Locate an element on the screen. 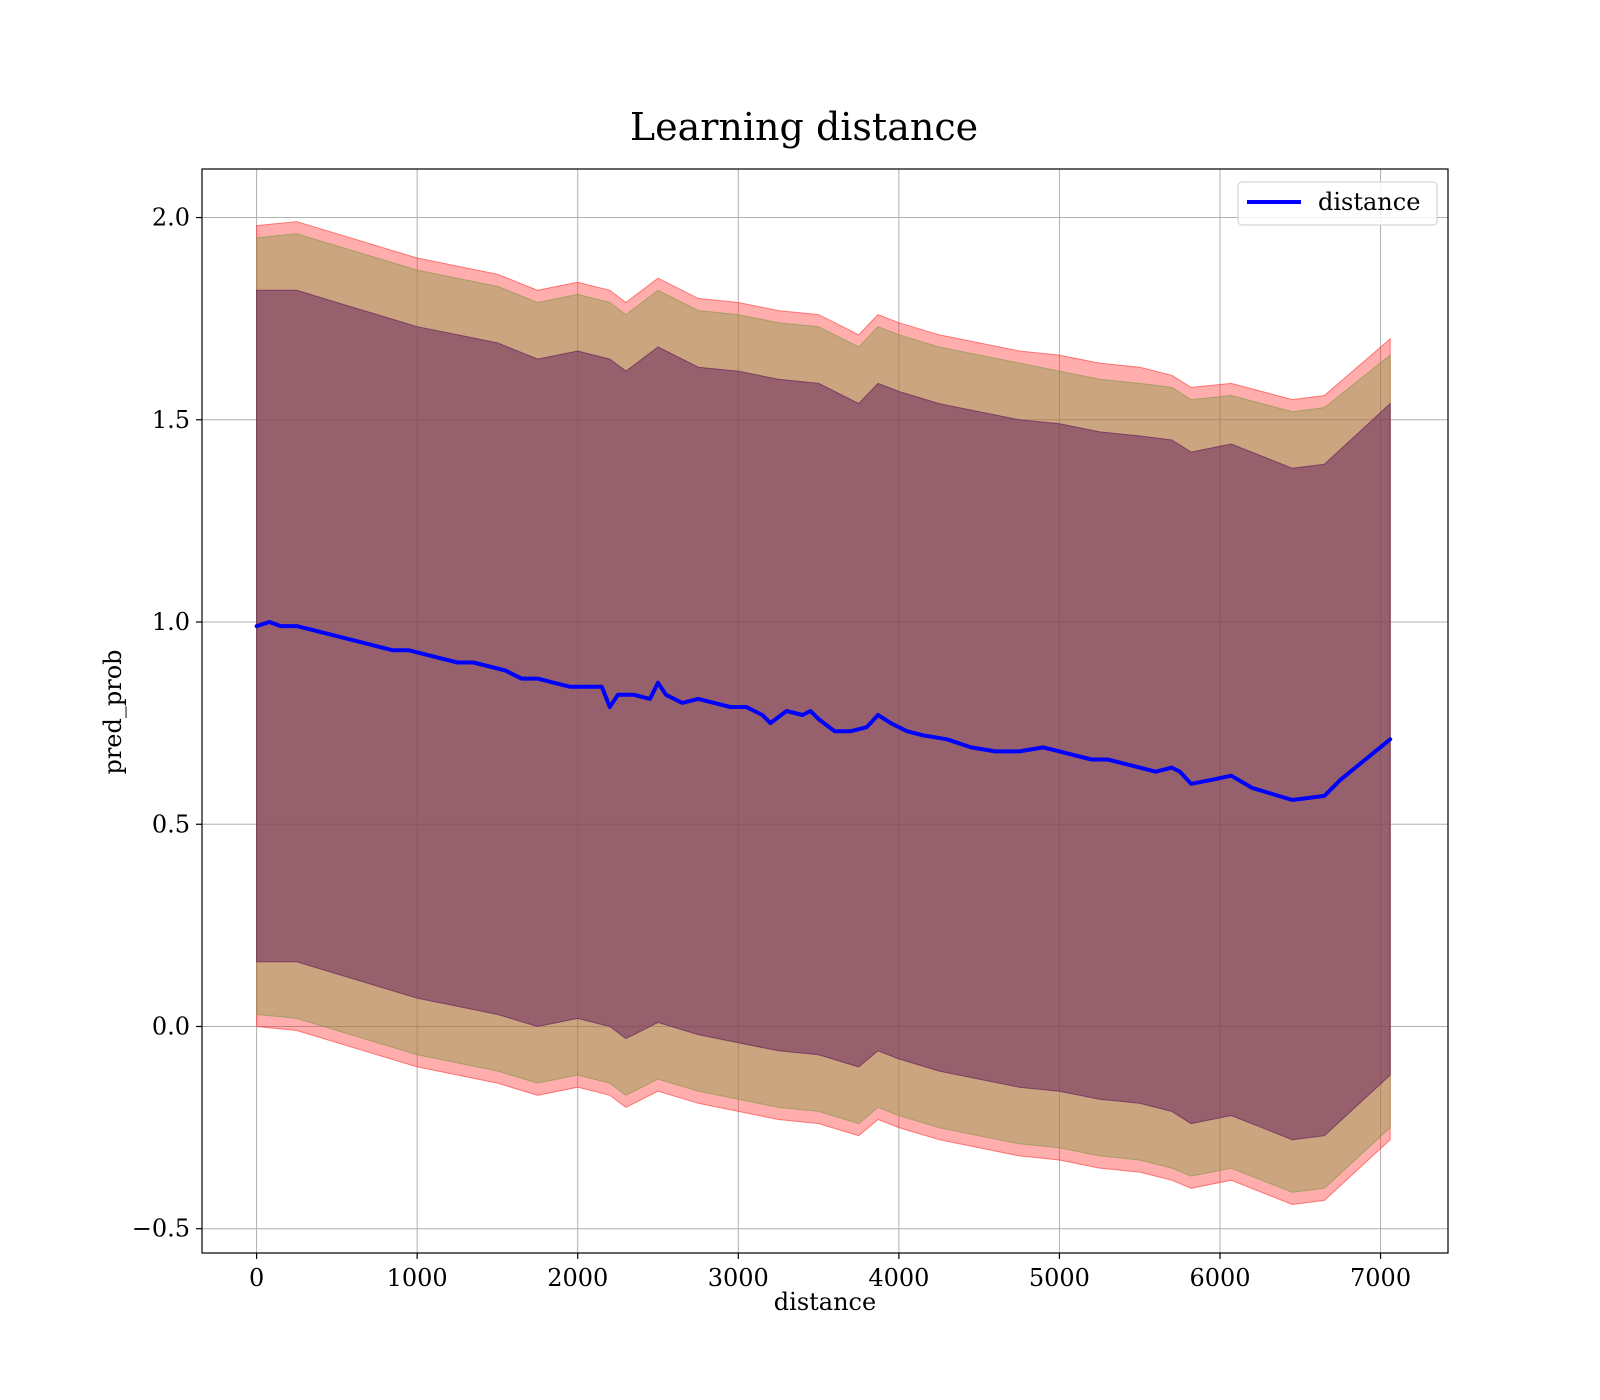  legend: distance is located at coordinates (1337, 203).